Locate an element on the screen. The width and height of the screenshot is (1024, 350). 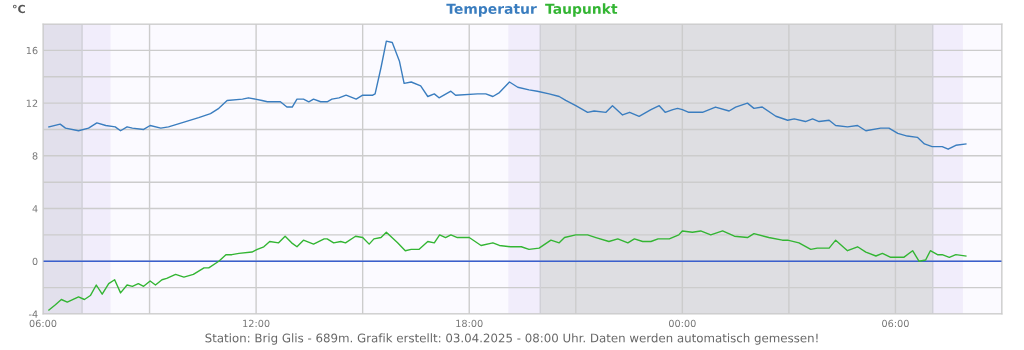
x-tick-label: 18:00 is located at coordinates (469, 323).